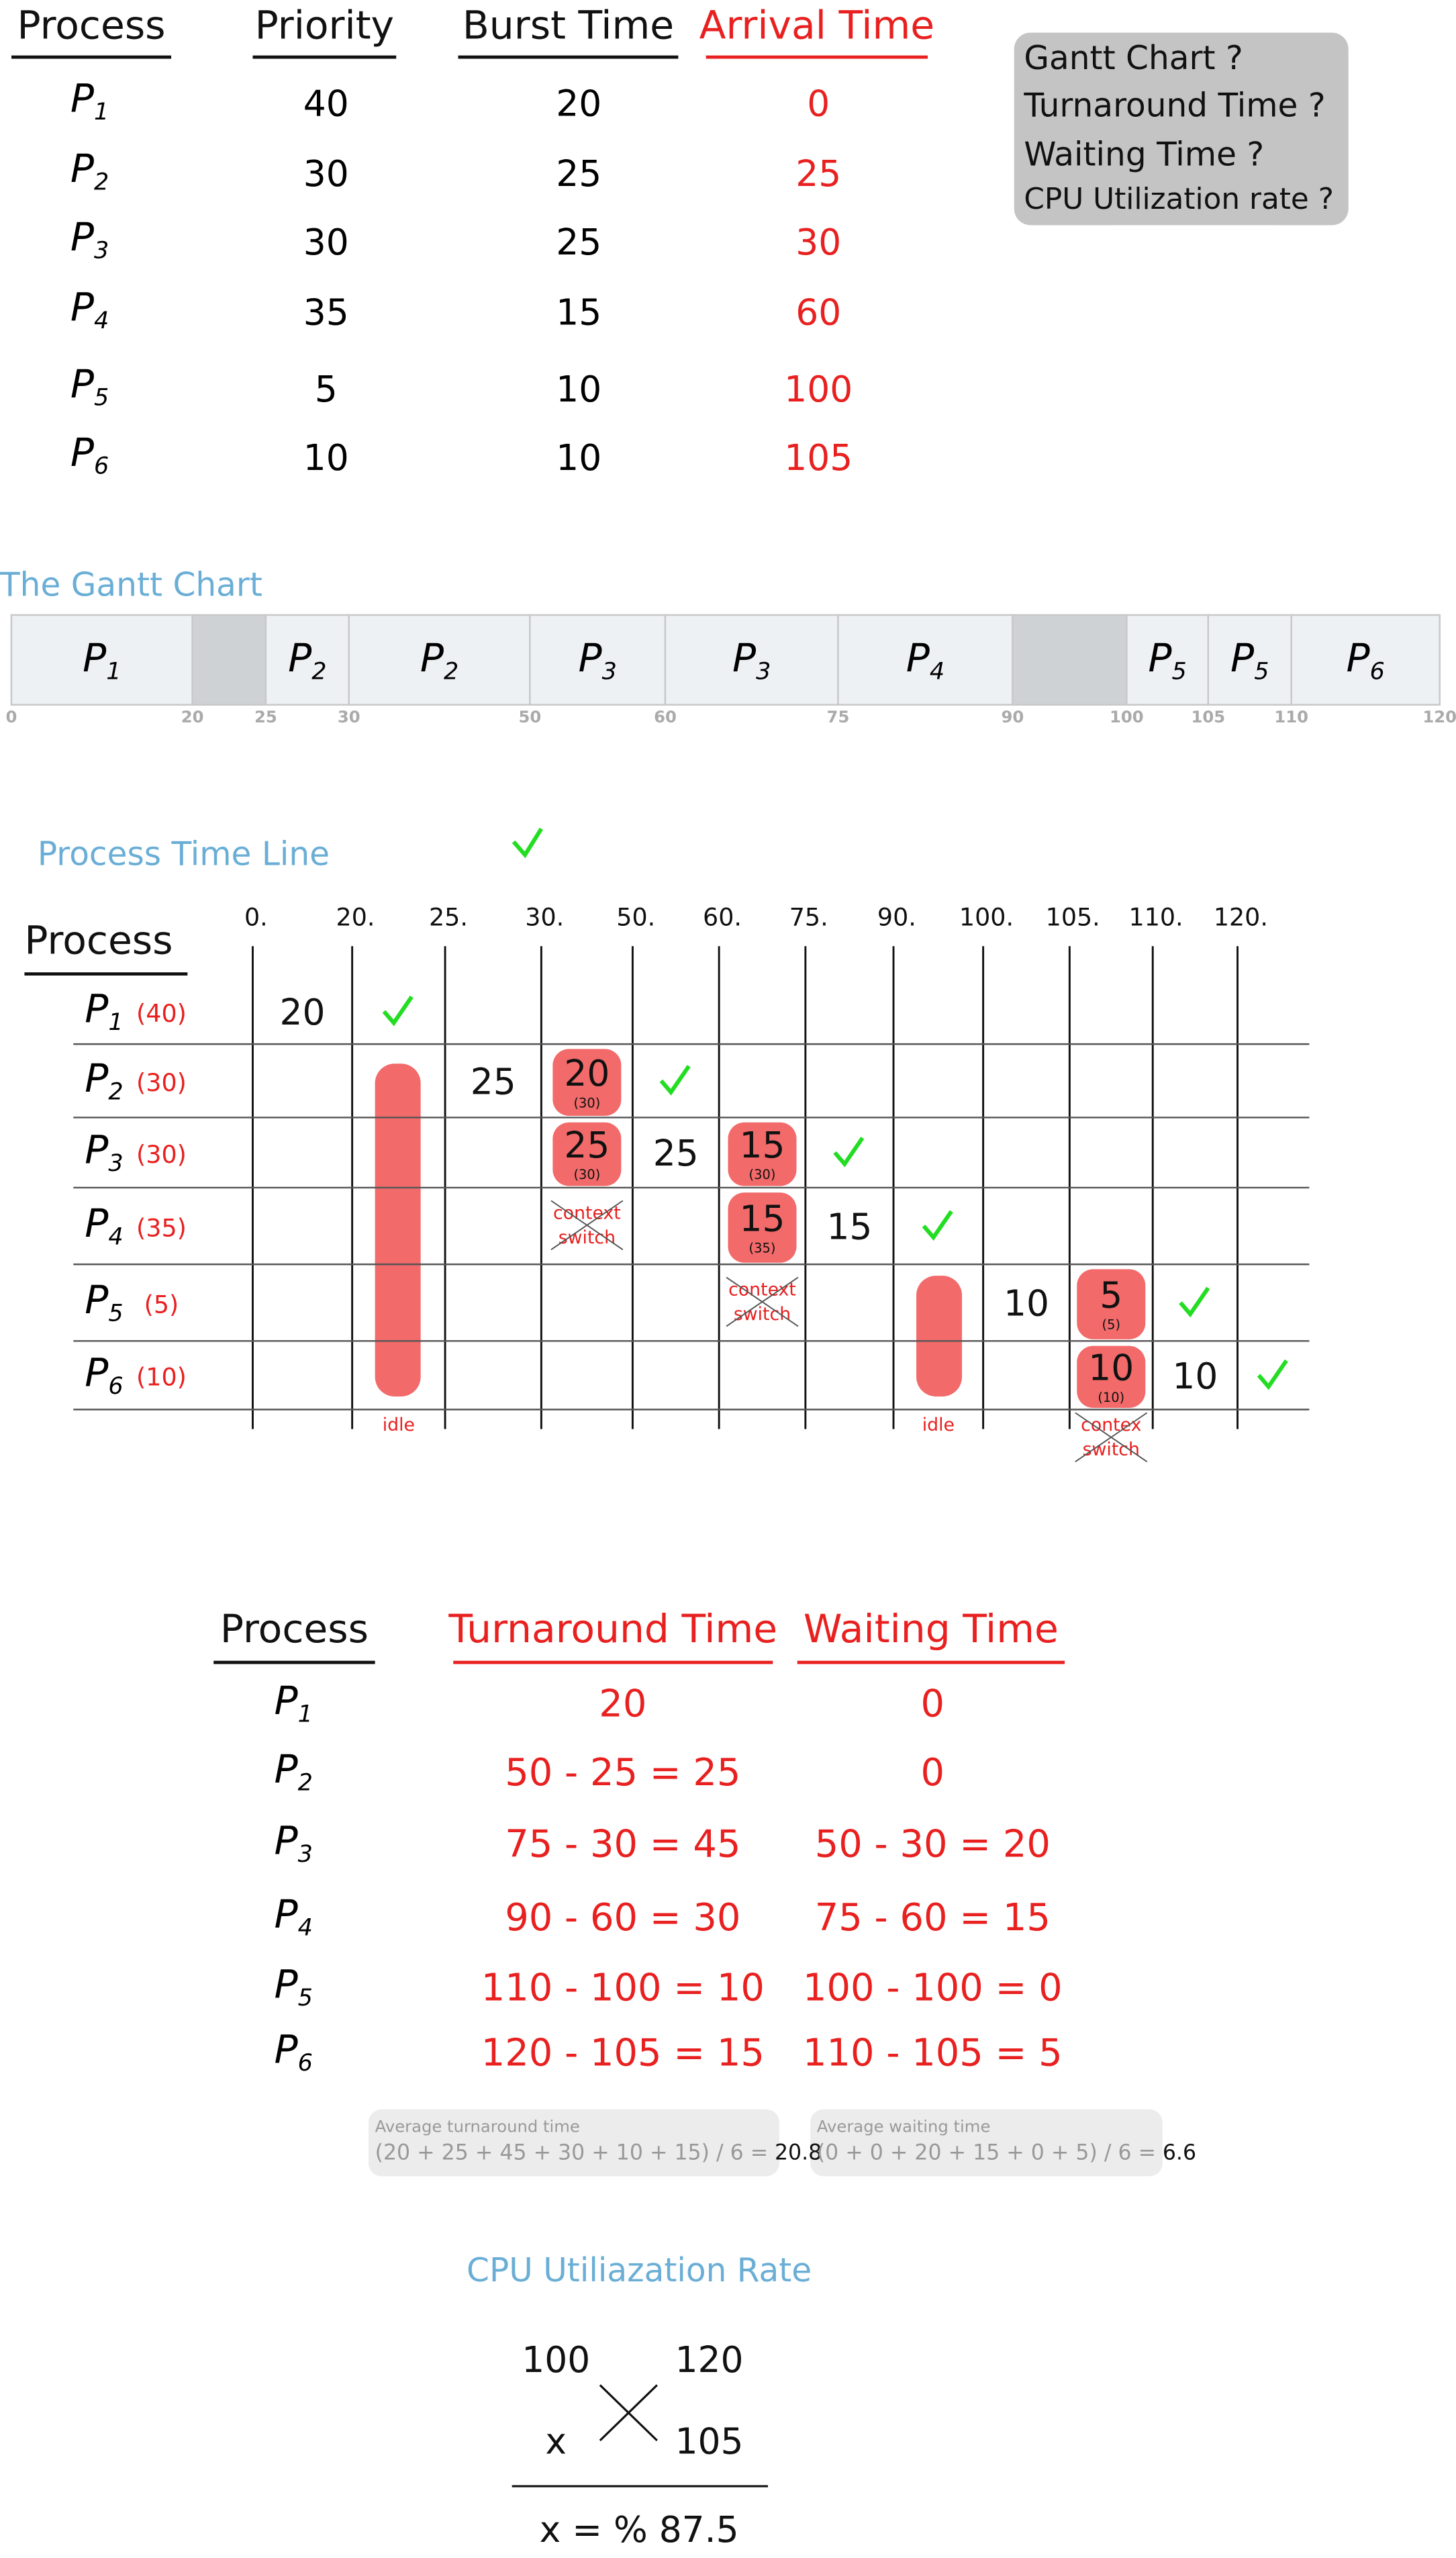 Image resolution: width=1456 pixels, height=2558 pixels. What do you see at coordinates (326, 104) in the screenshot?
I see `priority: 40` at bounding box center [326, 104].